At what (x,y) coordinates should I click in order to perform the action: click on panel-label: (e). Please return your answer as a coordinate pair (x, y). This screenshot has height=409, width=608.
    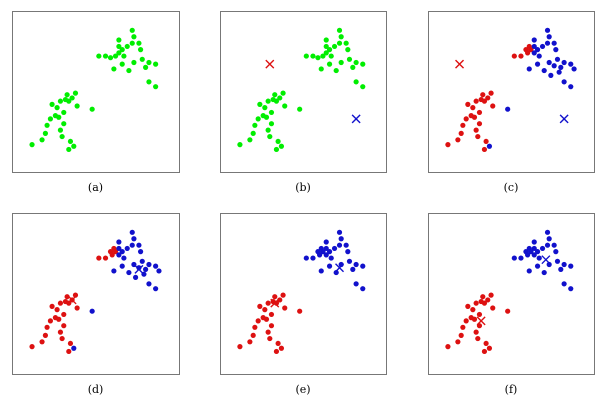
    Looking at the image, I should click on (302, 389).